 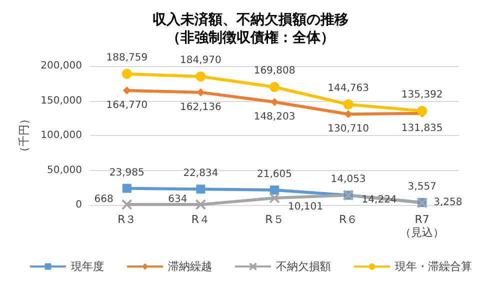 I want to click on y-tick-label: 150,000, so click(x=61, y=100).